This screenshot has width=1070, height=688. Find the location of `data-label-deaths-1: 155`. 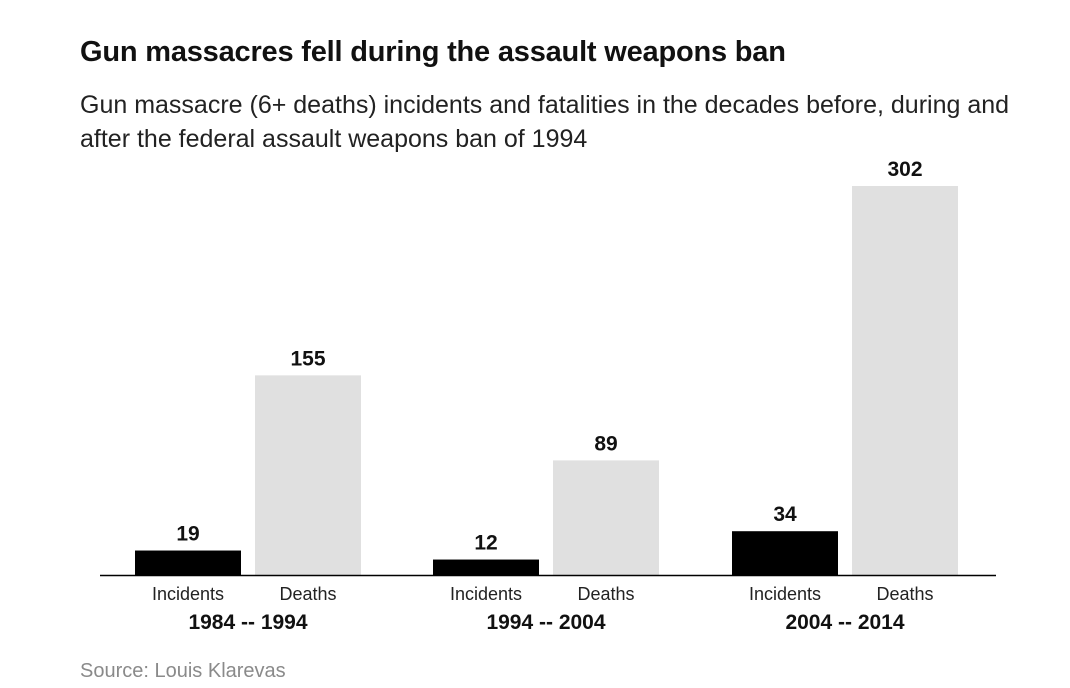

data-label-deaths-1: 155 is located at coordinates (307, 358).